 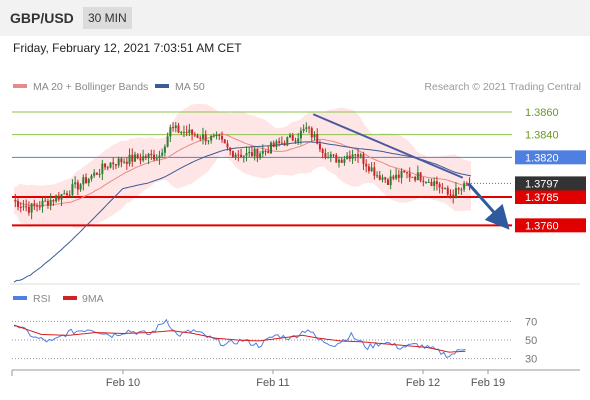 What do you see at coordinates (20, 86) in the screenshot?
I see `ma20-legend-swatch` at bounding box center [20, 86].